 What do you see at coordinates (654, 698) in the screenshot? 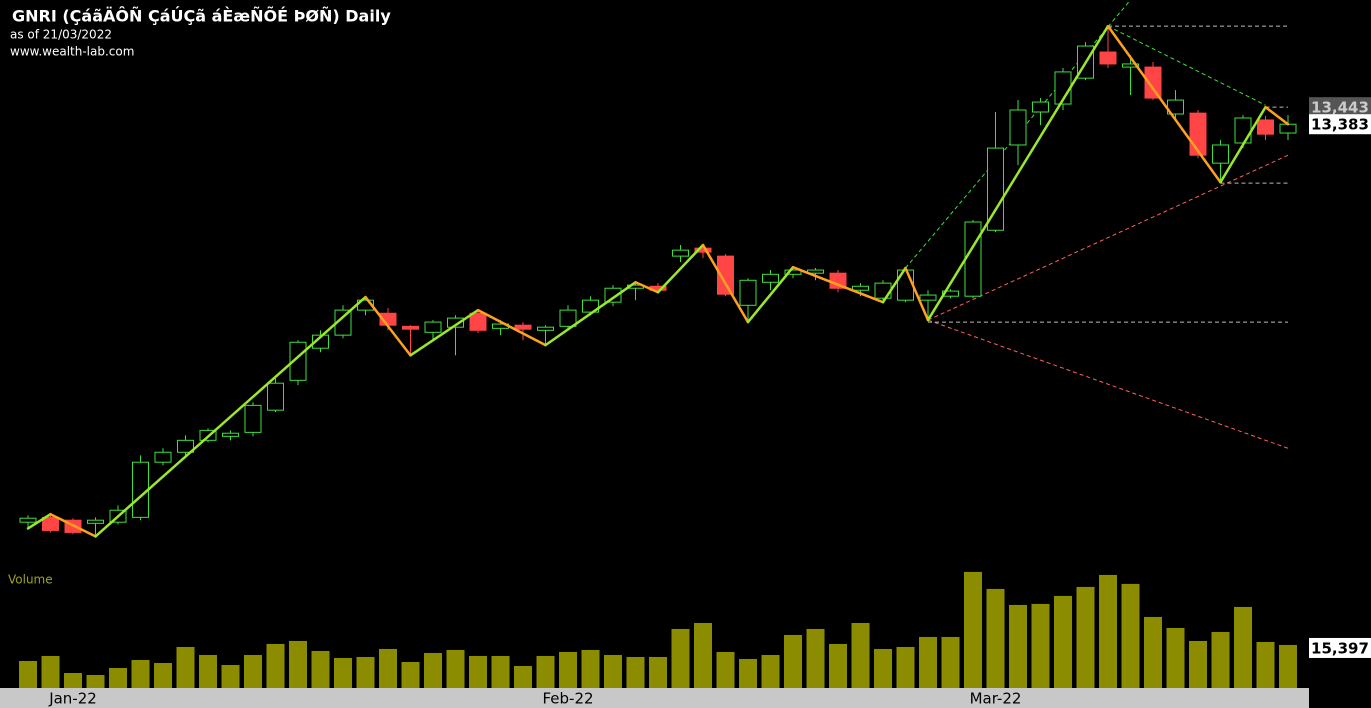
I see `x-axis-bar` at bounding box center [654, 698].